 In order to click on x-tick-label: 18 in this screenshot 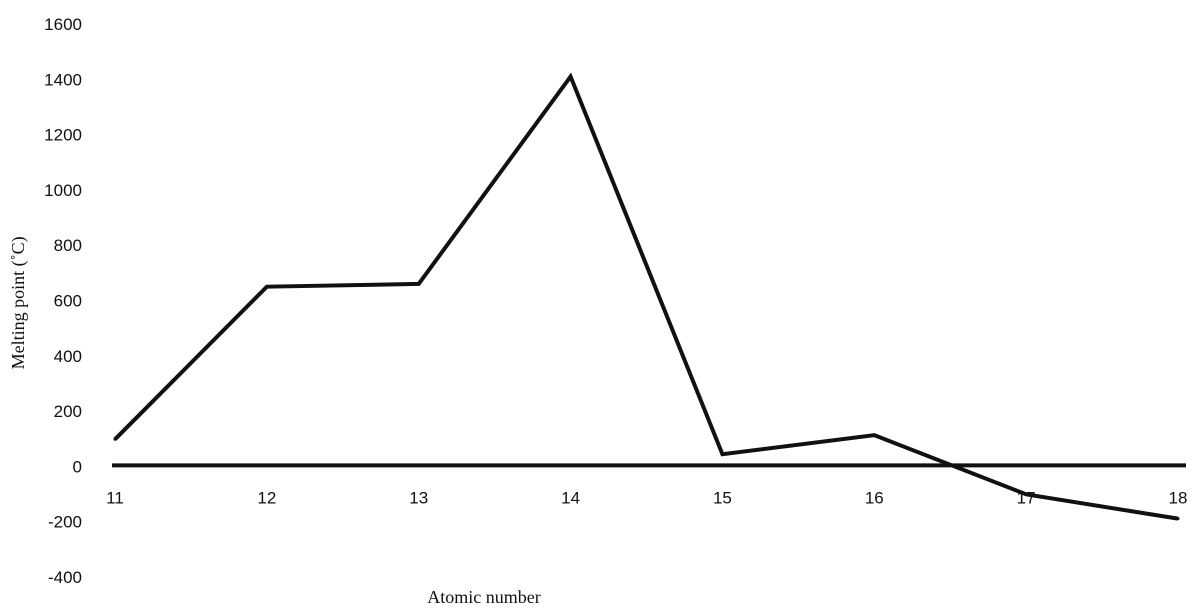, I will do `click(1178, 497)`.